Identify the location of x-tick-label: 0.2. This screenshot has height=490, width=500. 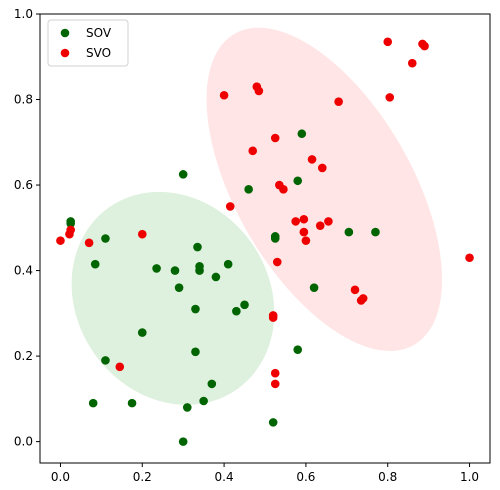
(142, 477).